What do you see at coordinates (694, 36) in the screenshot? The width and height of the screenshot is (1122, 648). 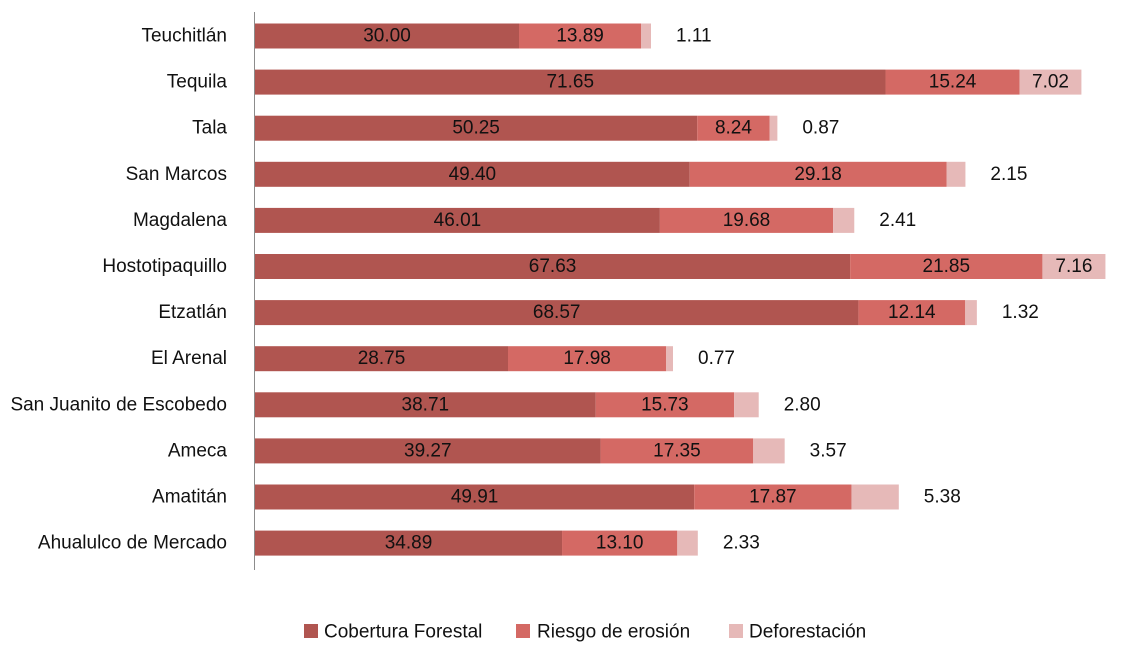 I see `data-label: 1.11` at bounding box center [694, 36].